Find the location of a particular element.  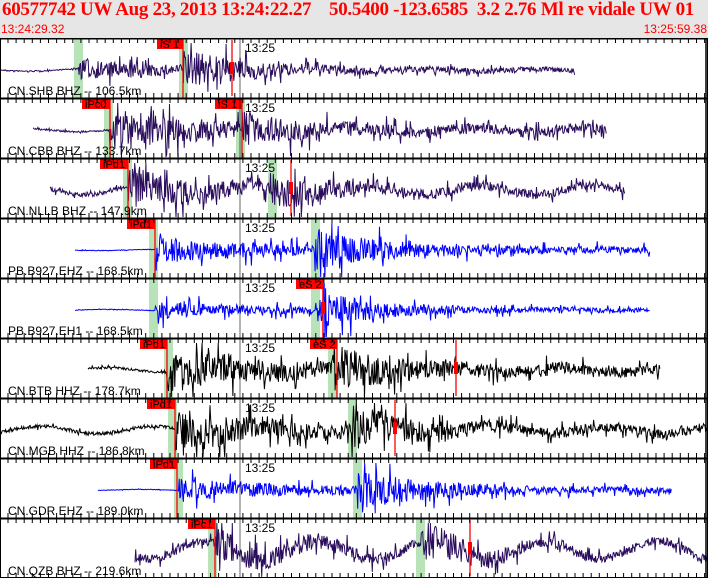

trace-row: iPc0 iS 1 13:25 CN.CBB BHZ -- 133.7km is located at coordinates (354, 127).